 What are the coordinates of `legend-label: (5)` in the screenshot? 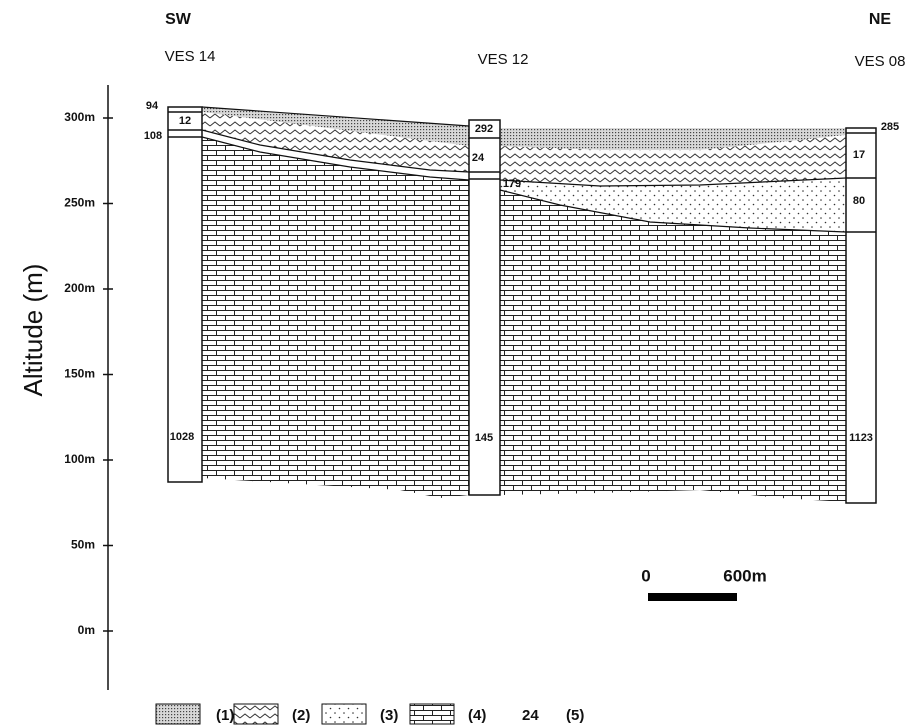 It's located at (575, 715).